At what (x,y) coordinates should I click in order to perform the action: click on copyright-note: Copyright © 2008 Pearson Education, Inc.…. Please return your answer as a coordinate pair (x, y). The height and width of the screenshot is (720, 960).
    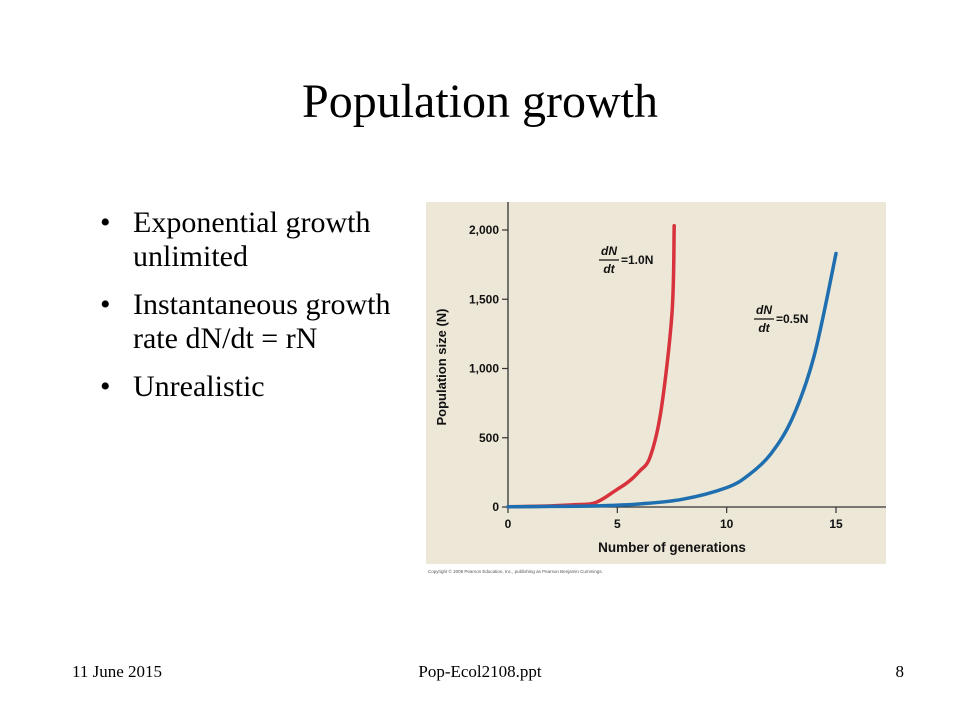
    Looking at the image, I should click on (515, 571).